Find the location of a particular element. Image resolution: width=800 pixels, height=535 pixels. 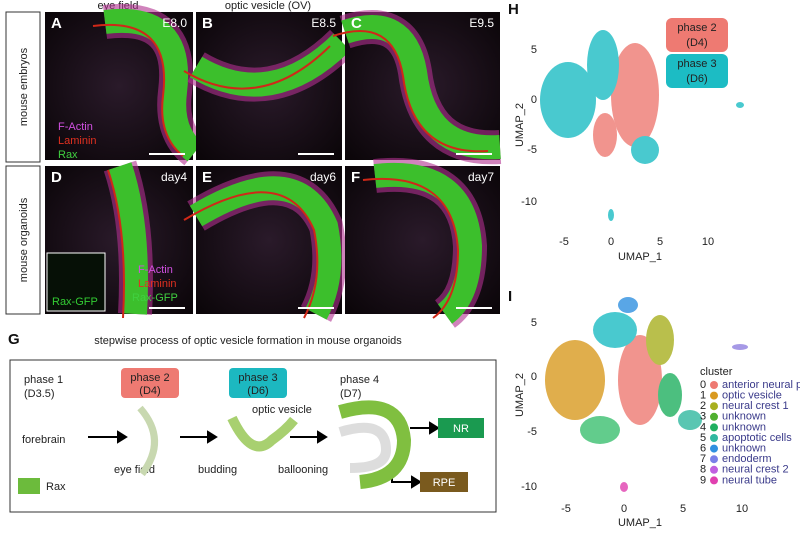

micrograph: A E8.0 is located at coordinates (126, 84).